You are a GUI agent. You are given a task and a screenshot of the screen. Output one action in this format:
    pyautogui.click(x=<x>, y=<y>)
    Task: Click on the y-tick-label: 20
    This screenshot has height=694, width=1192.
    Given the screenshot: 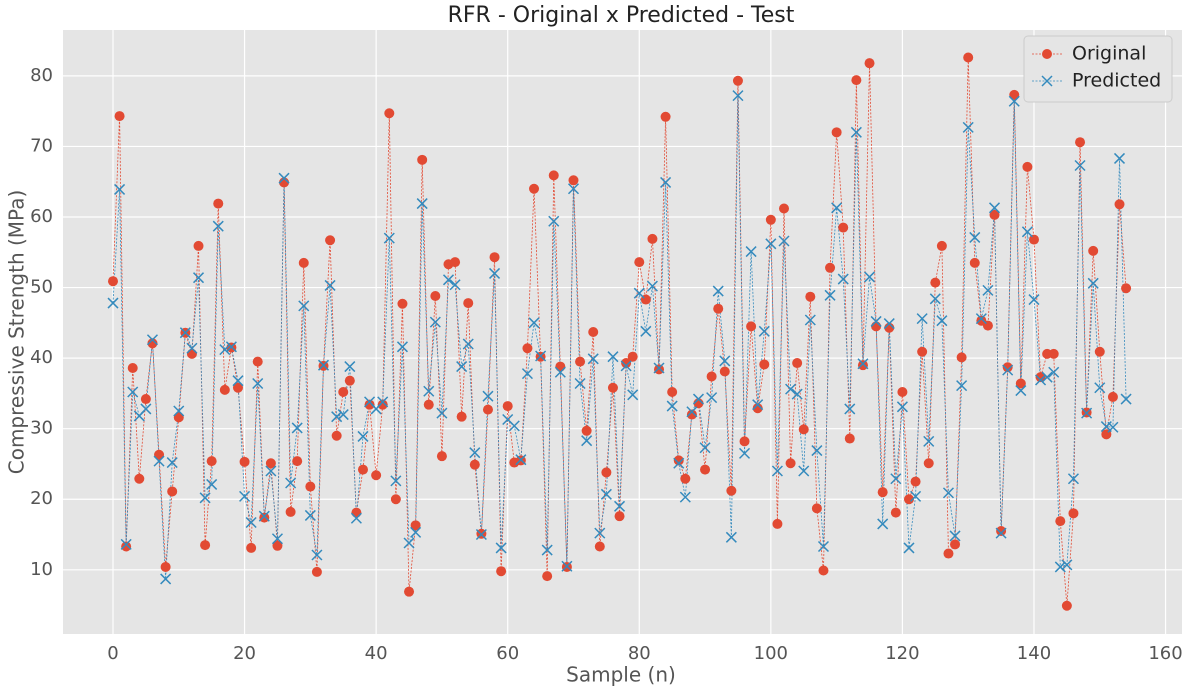 What is the action you would take?
    pyautogui.click(x=41, y=498)
    